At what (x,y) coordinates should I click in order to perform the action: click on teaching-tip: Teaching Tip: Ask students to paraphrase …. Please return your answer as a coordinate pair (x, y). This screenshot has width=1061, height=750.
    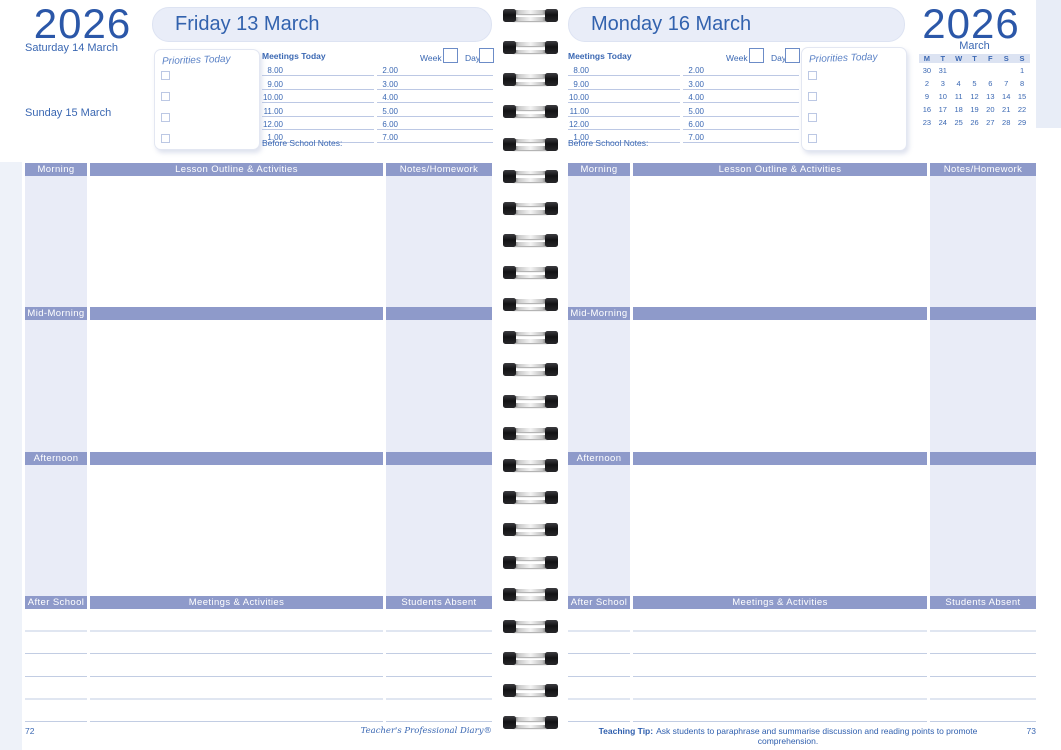
    Looking at the image, I should click on (788, 736).